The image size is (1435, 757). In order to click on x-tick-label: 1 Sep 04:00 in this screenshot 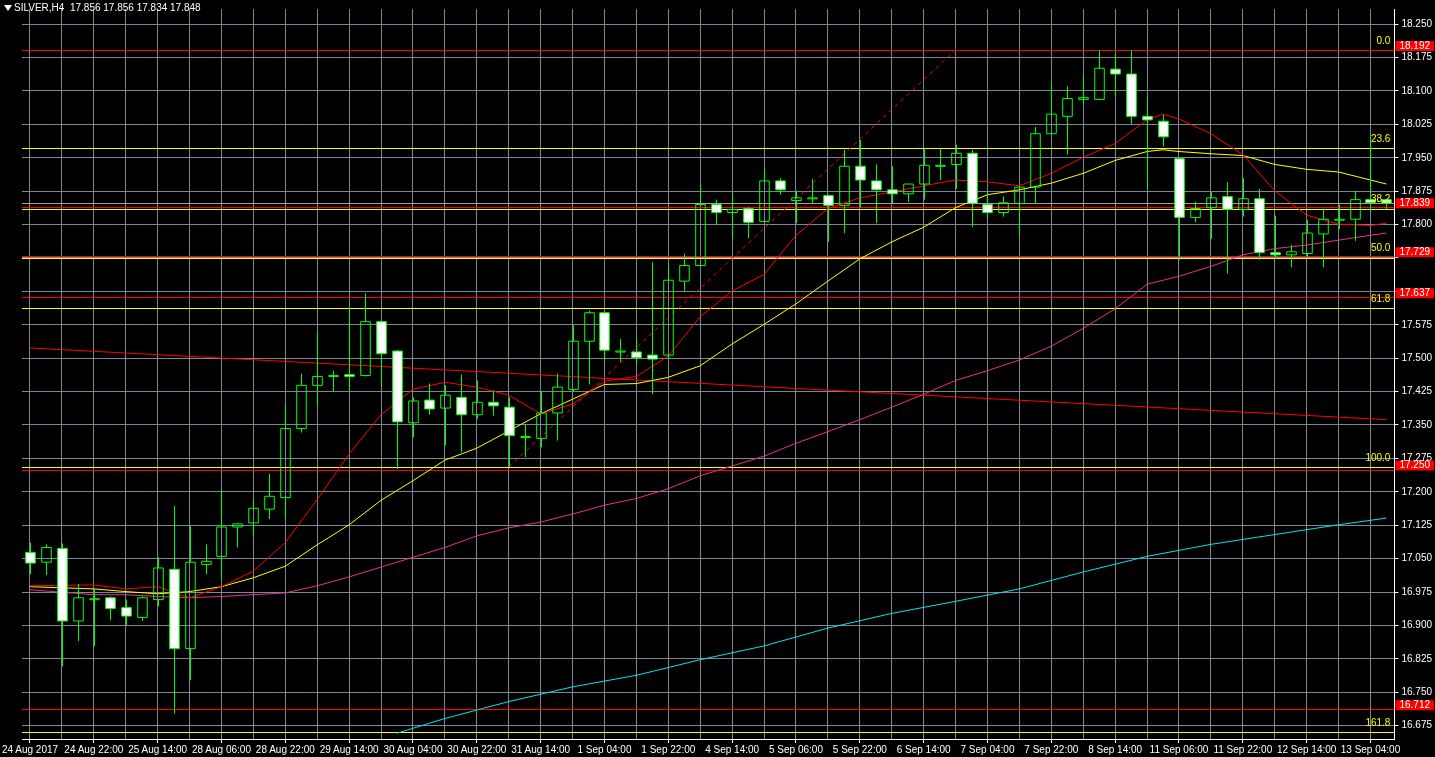, I will do `click(604, 749)`.